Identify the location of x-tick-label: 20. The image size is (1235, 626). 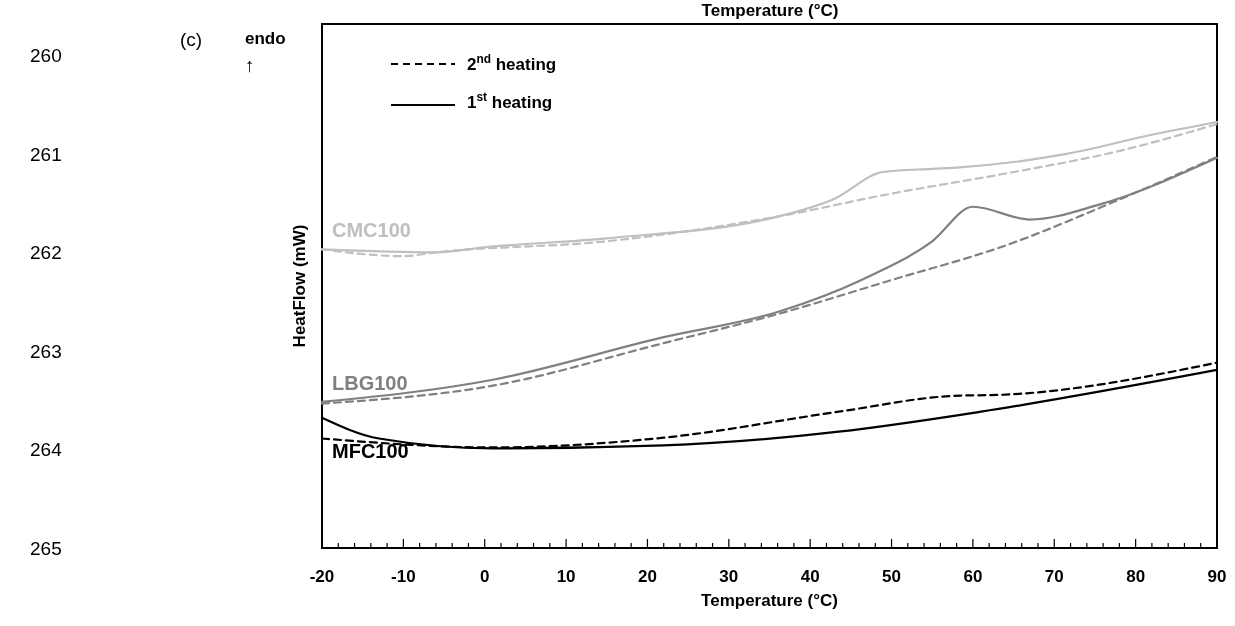
(647, 576).